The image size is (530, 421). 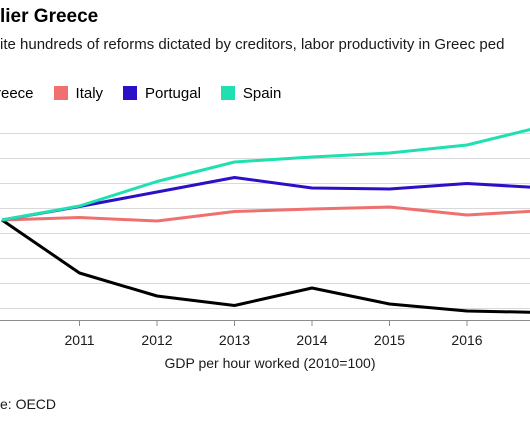 What do you see at coordinates (234, 340) in the screenshot?
I see `x-tick-label: 2013` at bounding box center [234, 340].